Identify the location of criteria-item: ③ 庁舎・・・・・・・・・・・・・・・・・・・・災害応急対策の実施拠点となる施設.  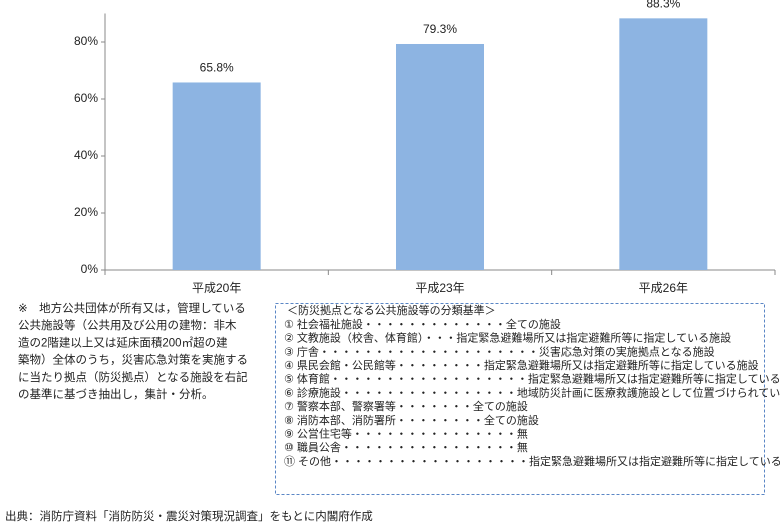
(499, 351).